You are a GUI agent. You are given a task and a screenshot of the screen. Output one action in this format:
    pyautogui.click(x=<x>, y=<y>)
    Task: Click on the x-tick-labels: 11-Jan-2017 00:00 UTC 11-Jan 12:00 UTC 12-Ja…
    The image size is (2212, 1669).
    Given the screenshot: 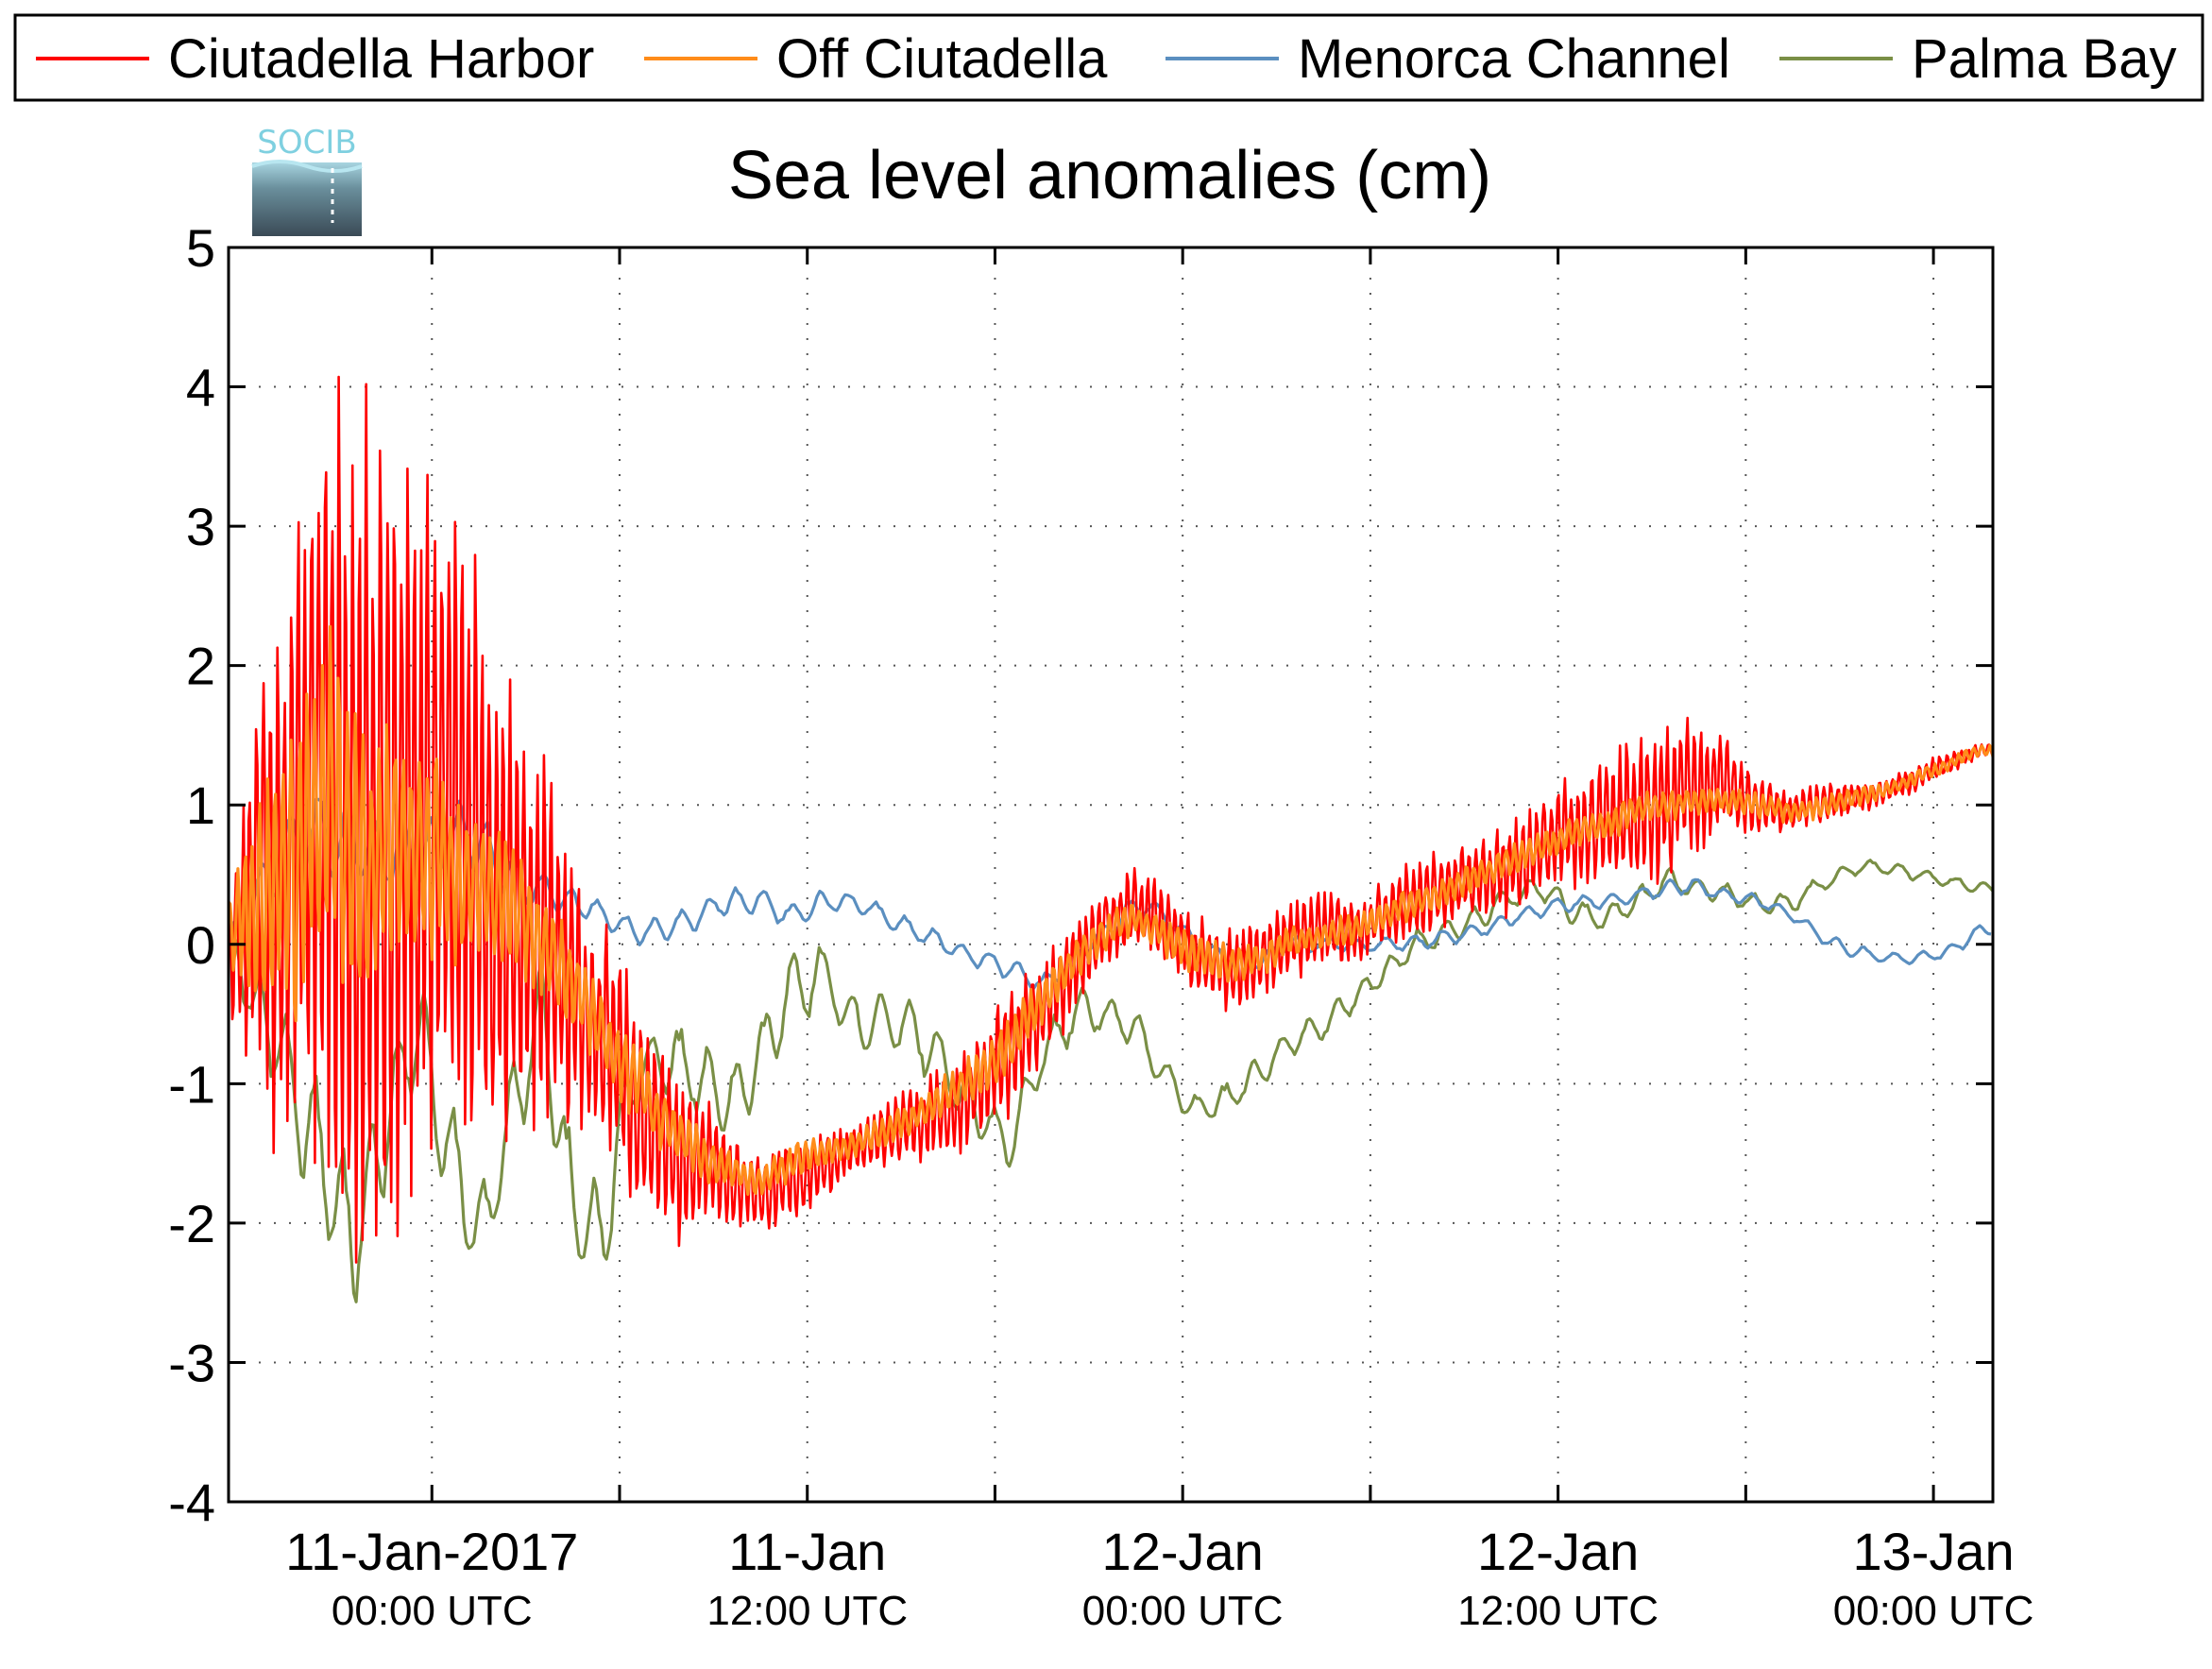 What is the action you would take?
    pyautogui.click(x=1159, y=1578)
    